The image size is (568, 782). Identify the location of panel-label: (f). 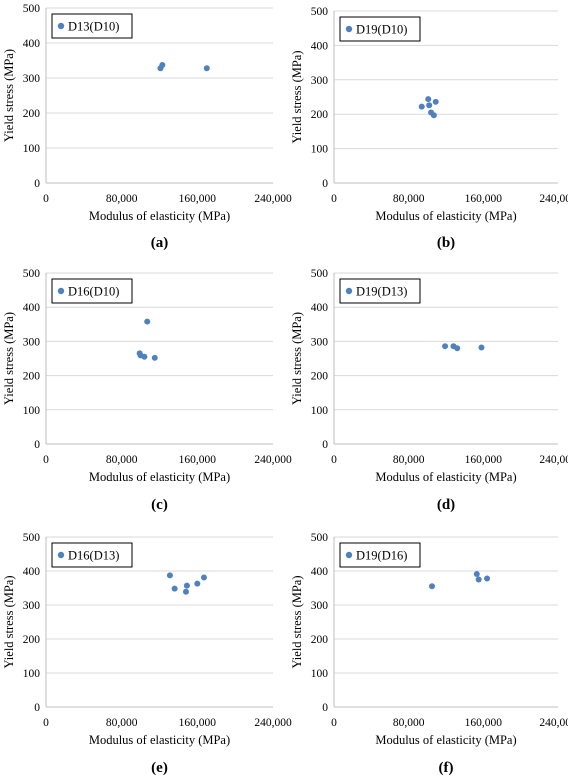
(446, 768).